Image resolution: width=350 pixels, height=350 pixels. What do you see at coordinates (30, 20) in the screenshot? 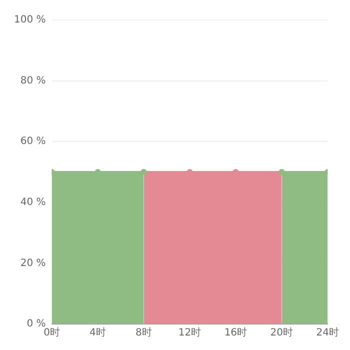
I see `y-tick-label: 100 %` at bounding box center [30, 20].